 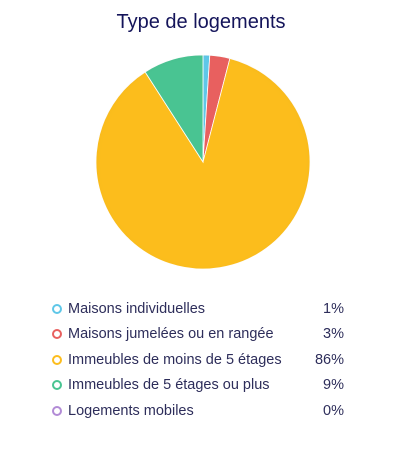 What do you see at coordinates (137, 308) in the screenshot?
I see `legend-label: Maisons individuelles` at bounding box center [137, 308].